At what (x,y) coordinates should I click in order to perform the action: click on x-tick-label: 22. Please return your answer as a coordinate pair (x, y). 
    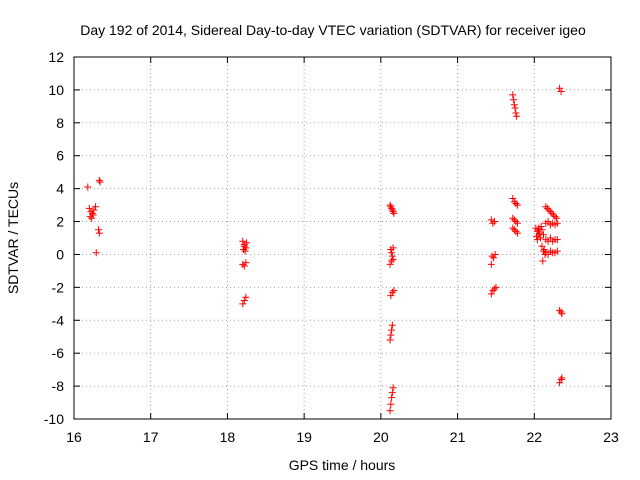
    Looking at the image, I should click on (534, 437).